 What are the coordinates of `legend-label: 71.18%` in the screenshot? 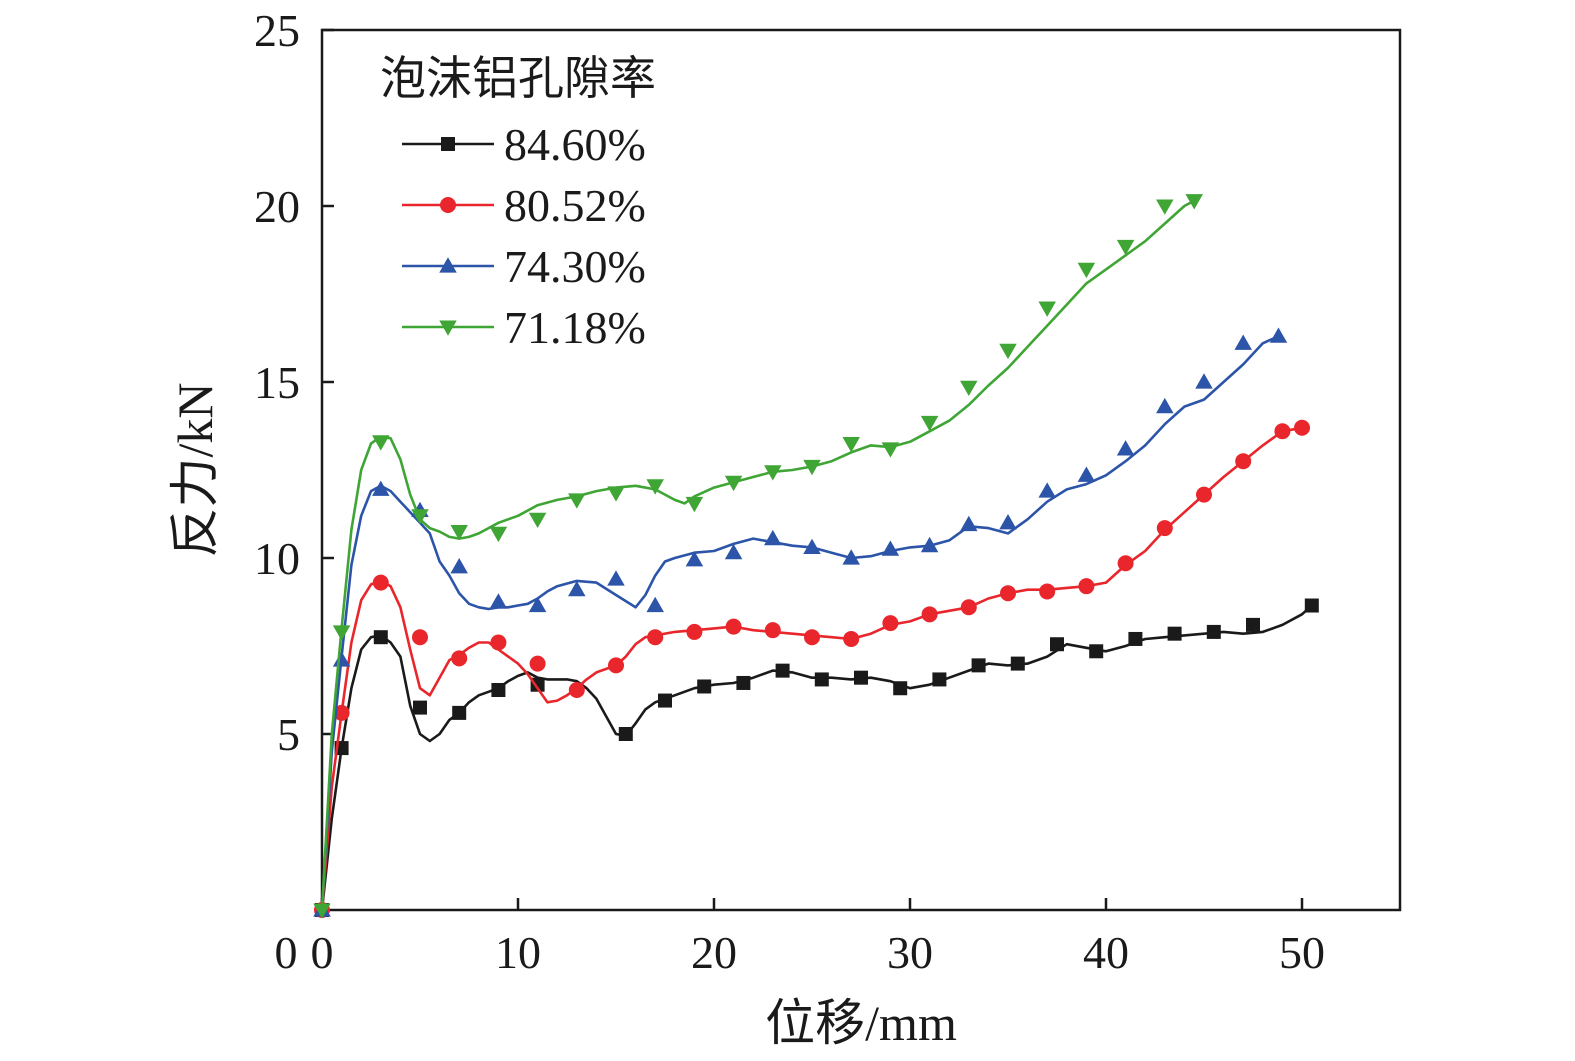 It's located at (575, 327).